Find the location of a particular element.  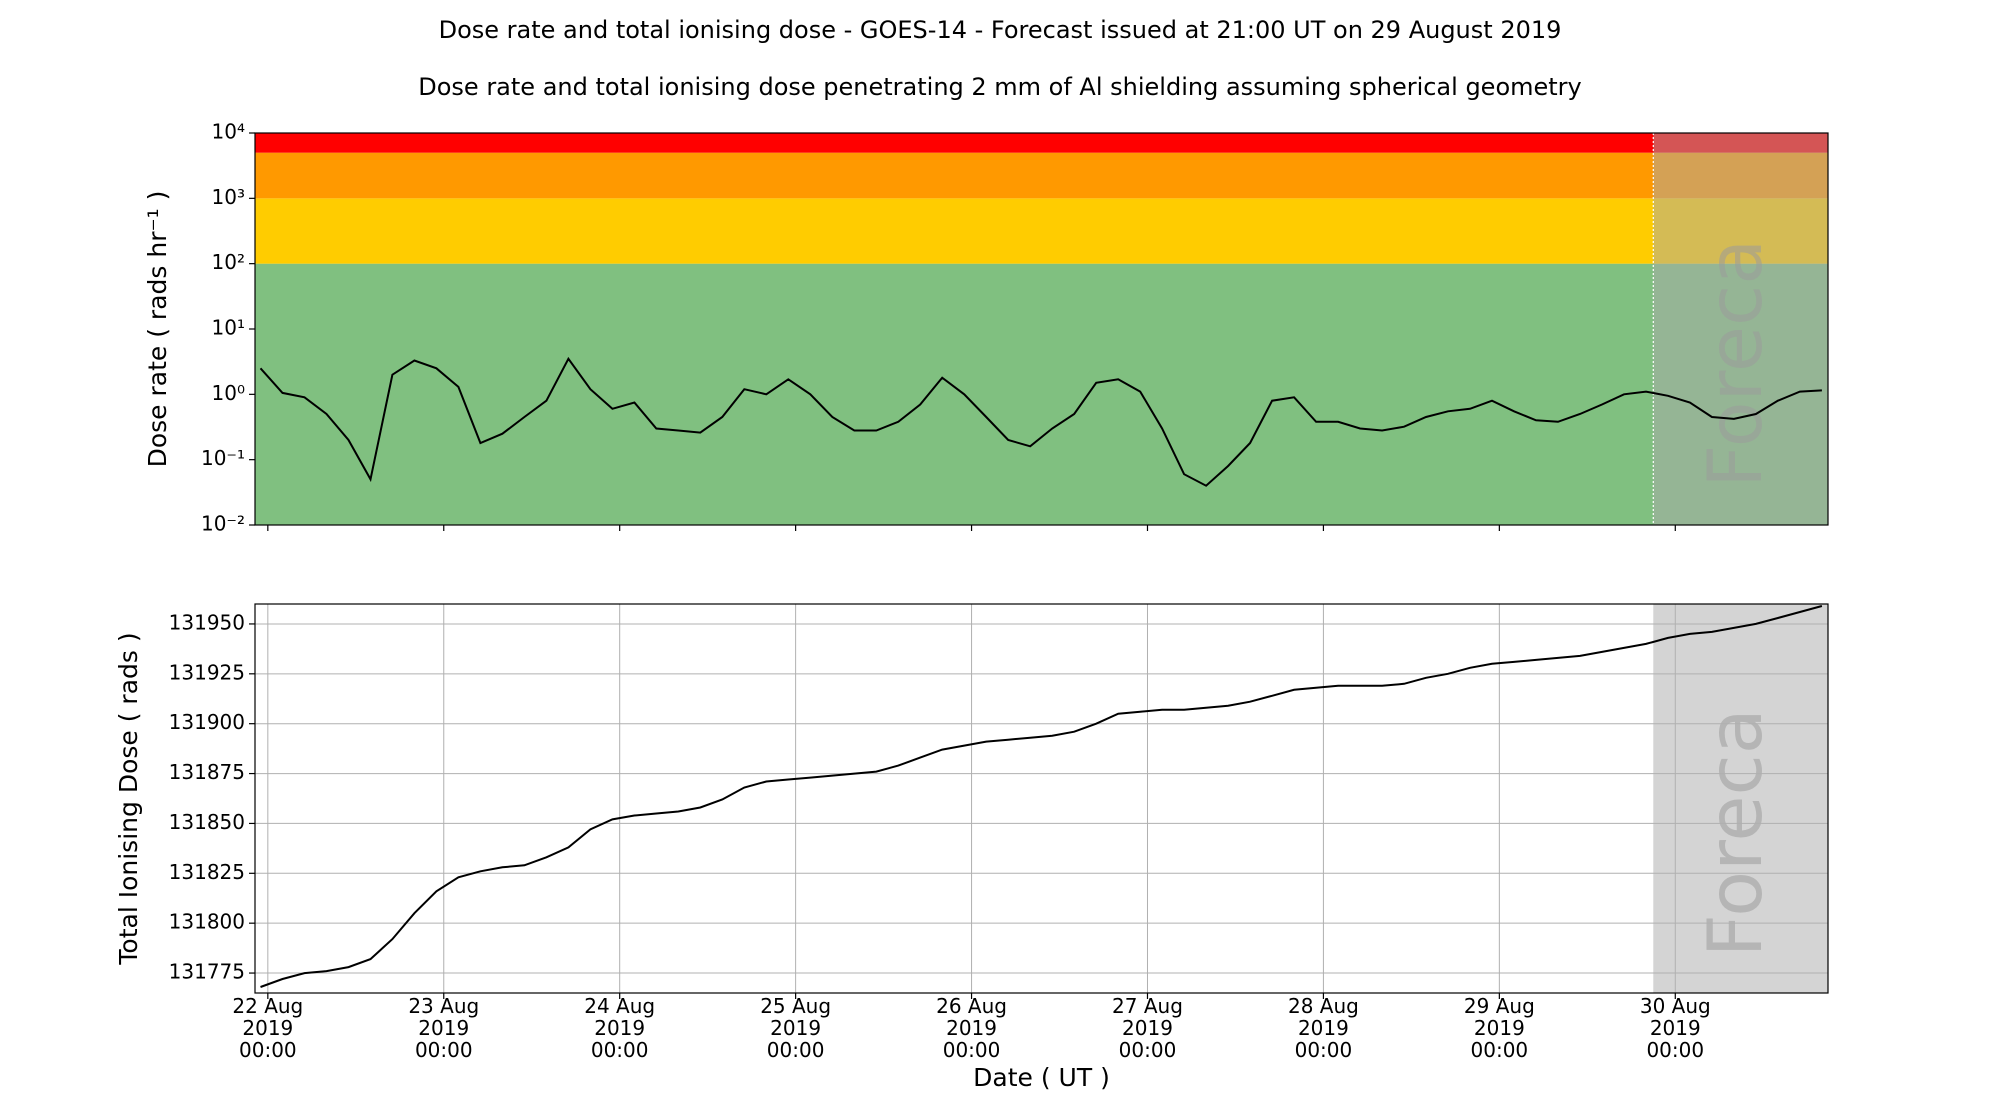

y-tick-label: 10⁻² is located at coordinates (223, 524).